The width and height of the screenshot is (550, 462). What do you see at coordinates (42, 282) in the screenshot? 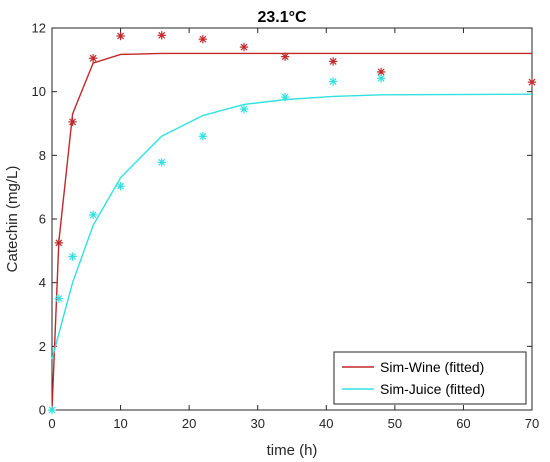
I see `y-tick-label: 4` at bounding box center [42, 282].